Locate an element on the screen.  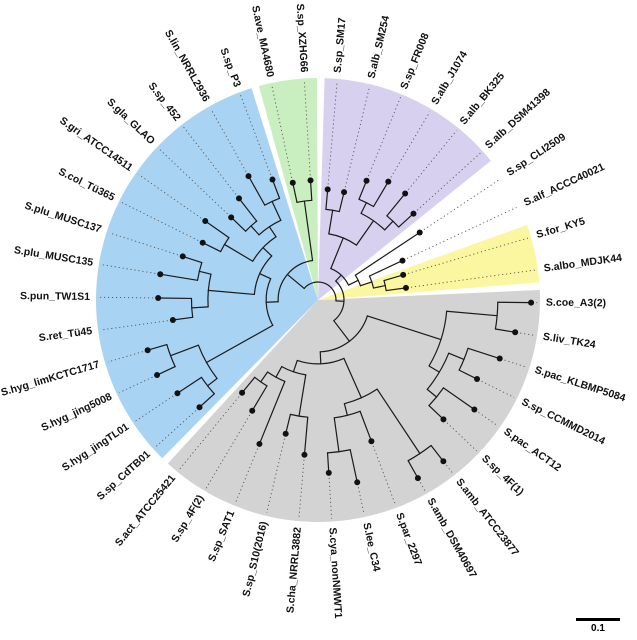
taxon-label: S.ave_MA4680 is located at coordinates (262, 41).